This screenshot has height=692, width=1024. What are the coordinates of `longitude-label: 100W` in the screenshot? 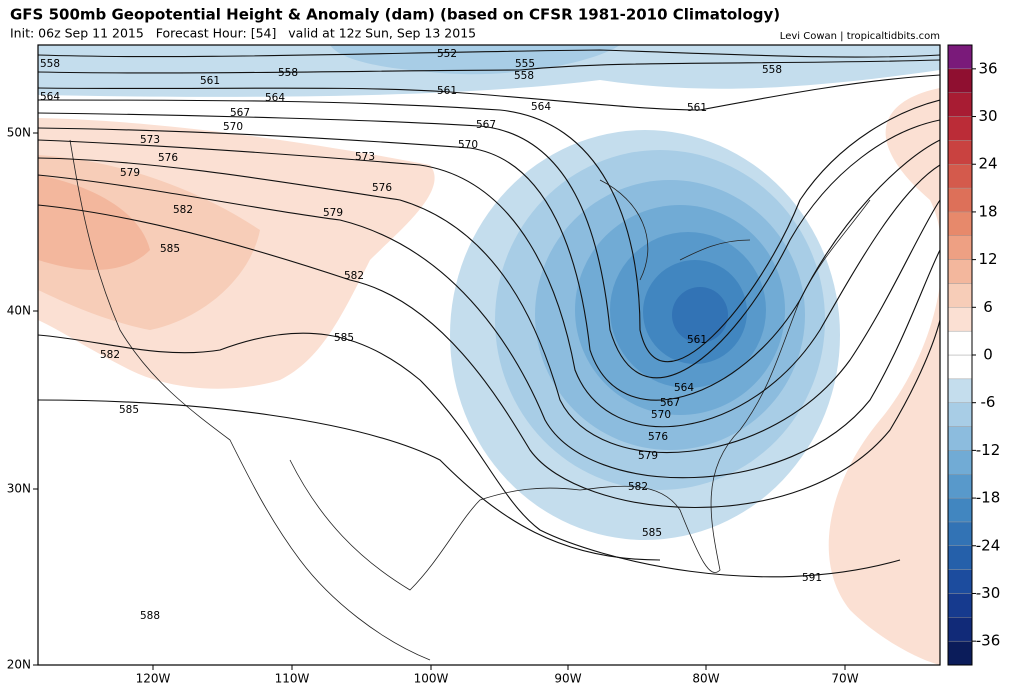 It's located at (431, 679).